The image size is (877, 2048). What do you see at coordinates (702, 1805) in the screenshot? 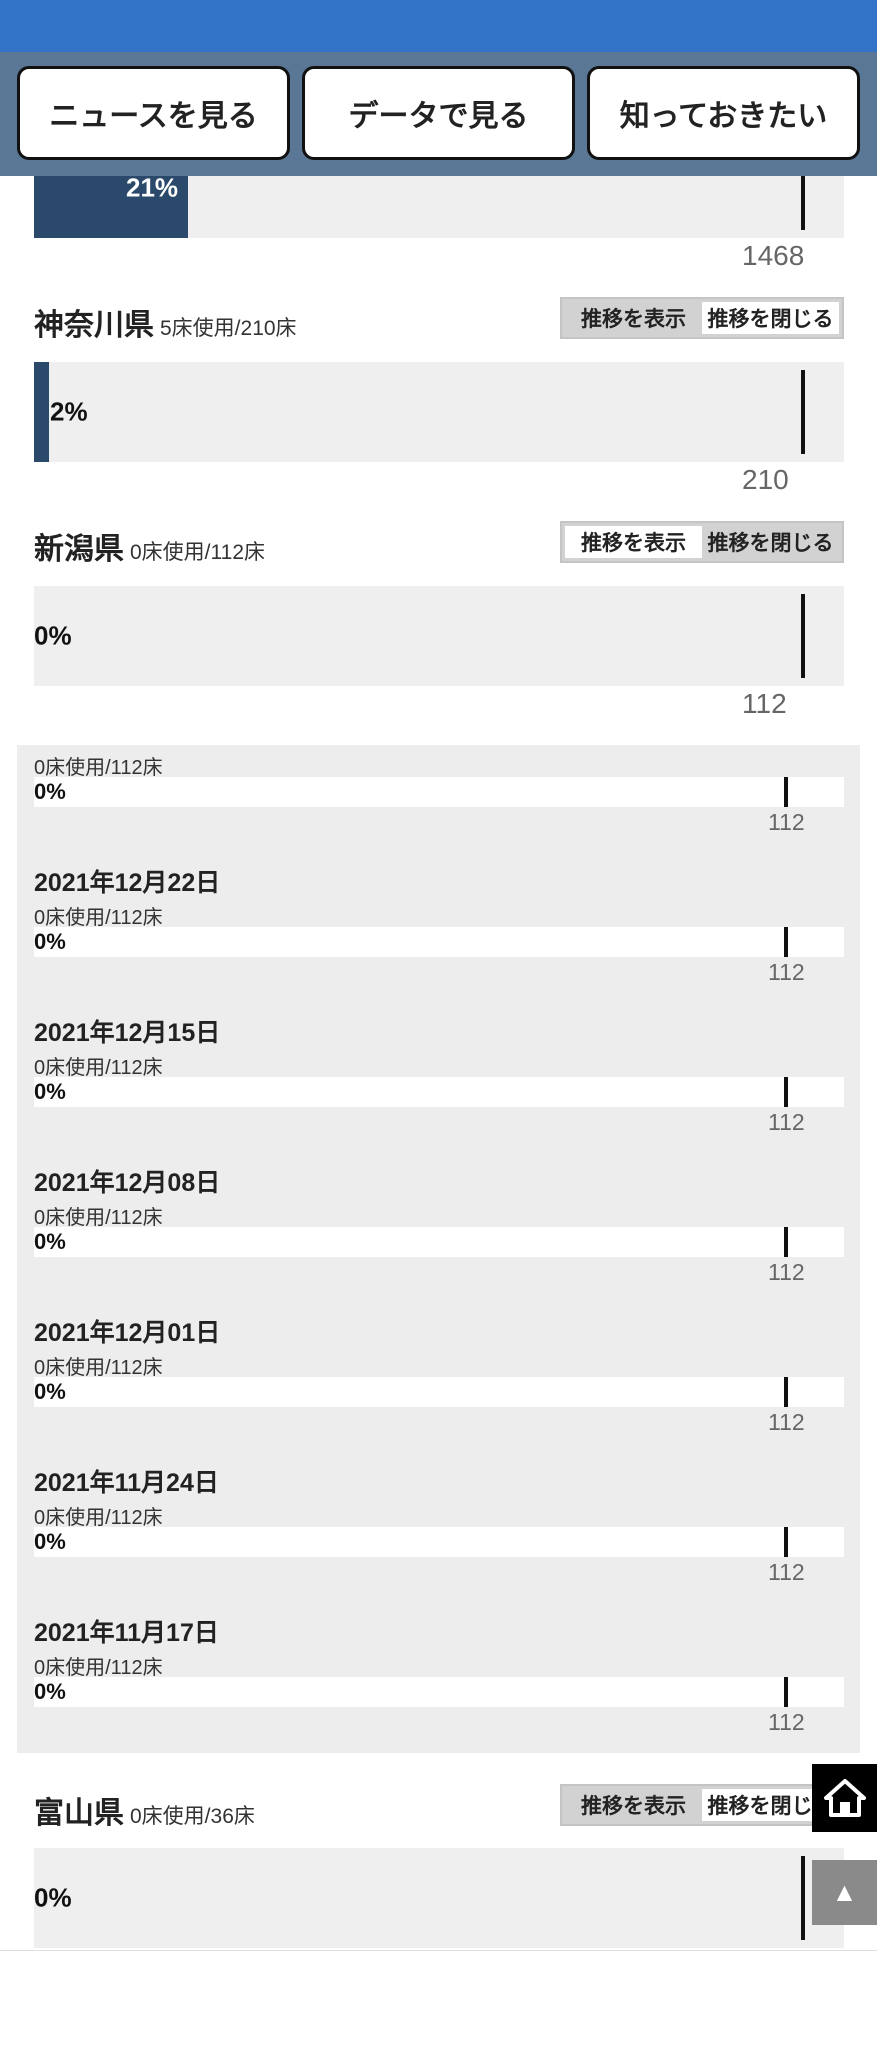
I see `trend-toggle-toyama: 推移を表示 推移を閉じる` at bounding box center [702, 1805].